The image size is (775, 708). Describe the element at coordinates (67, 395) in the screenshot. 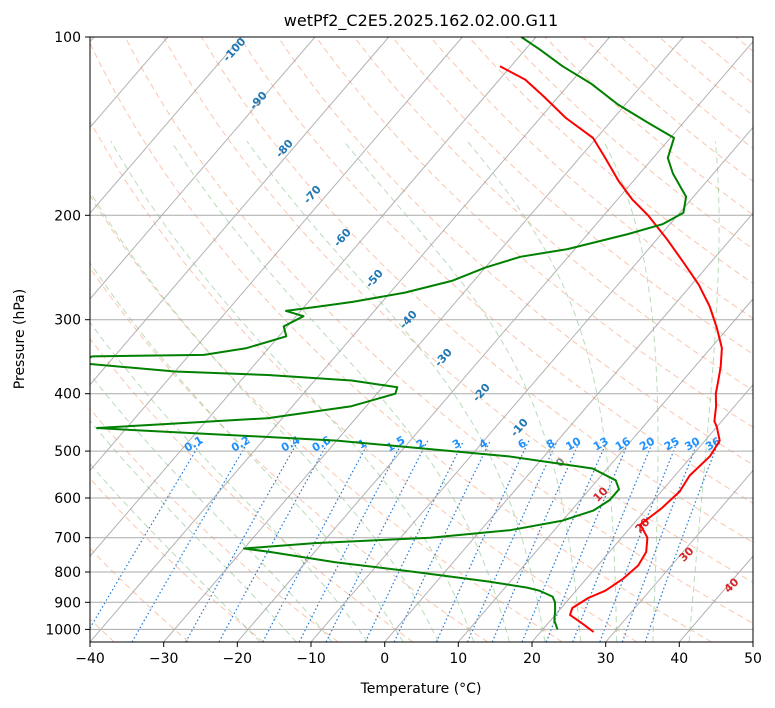

I see `y-tick-label: 400` at that location.